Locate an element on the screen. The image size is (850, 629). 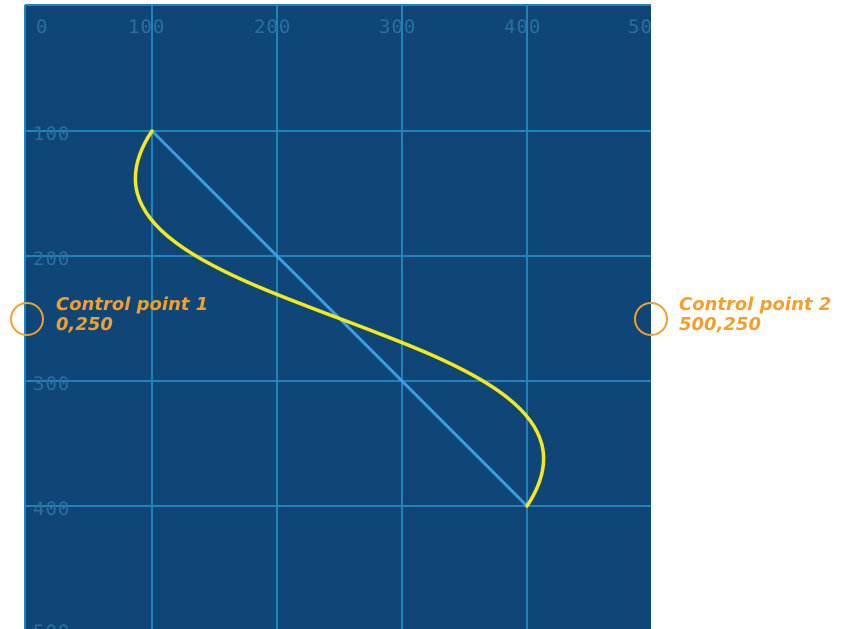
y-tick-label: 400 is located at coordinates (51, 509).